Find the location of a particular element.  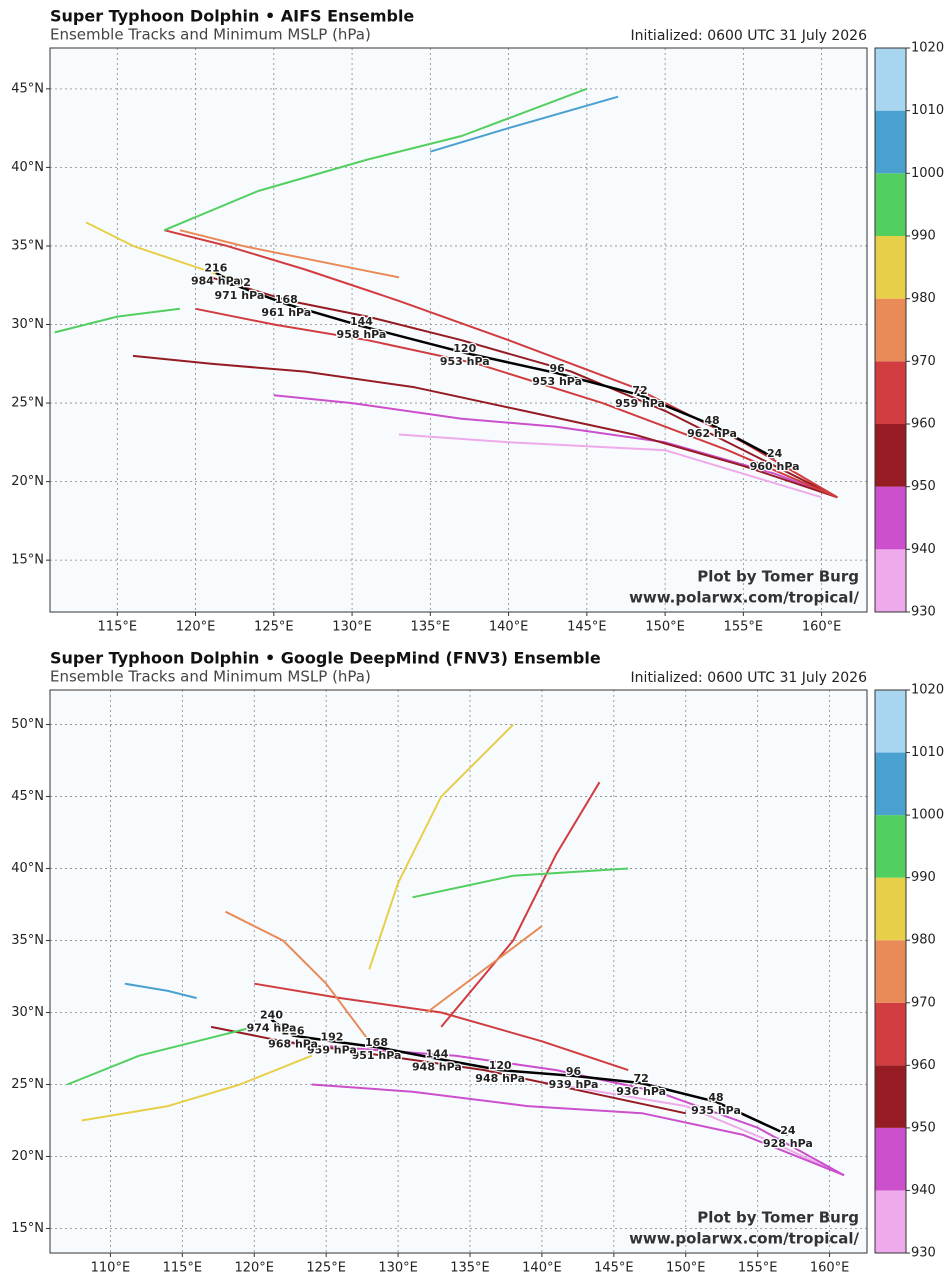

pressure-label: 984 hPa is located at coordinates (216, 281).